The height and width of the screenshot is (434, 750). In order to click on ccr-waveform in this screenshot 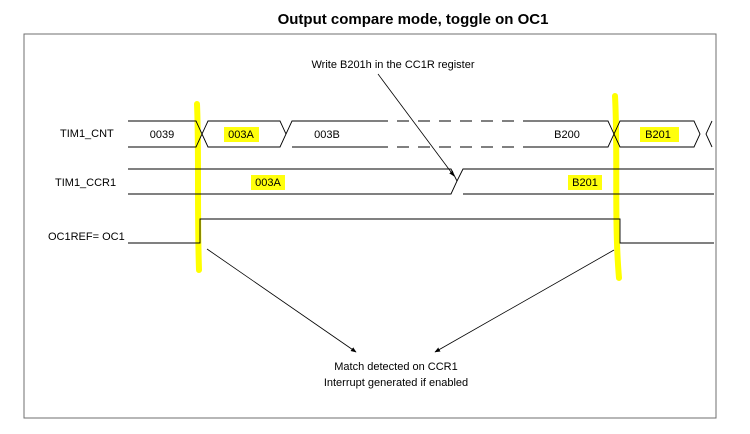, I will do `click(421, 181)`.